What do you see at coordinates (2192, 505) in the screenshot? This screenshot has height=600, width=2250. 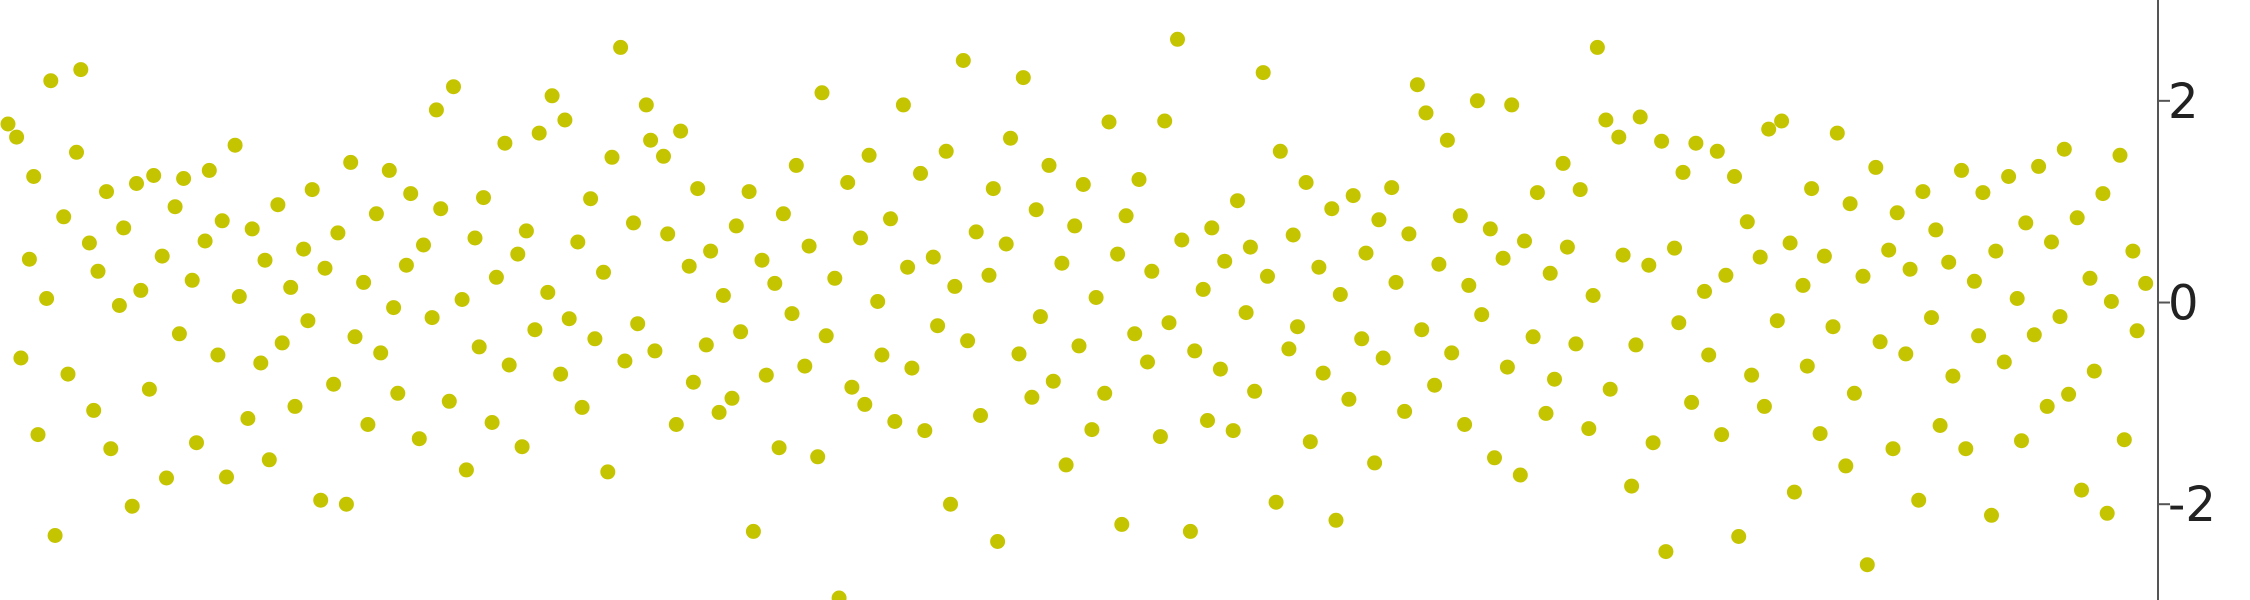 I see `y-tick-label: -2` at bounding box center [2192, 505].